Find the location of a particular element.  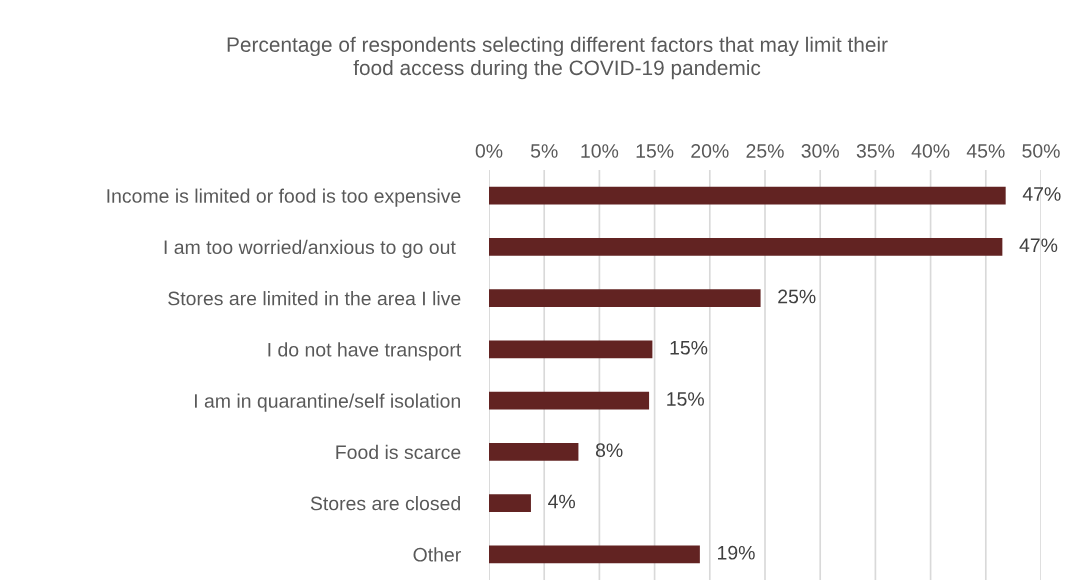

y-tick-label: I am in quarantine/self isolation is located at coordinates (327, 402).